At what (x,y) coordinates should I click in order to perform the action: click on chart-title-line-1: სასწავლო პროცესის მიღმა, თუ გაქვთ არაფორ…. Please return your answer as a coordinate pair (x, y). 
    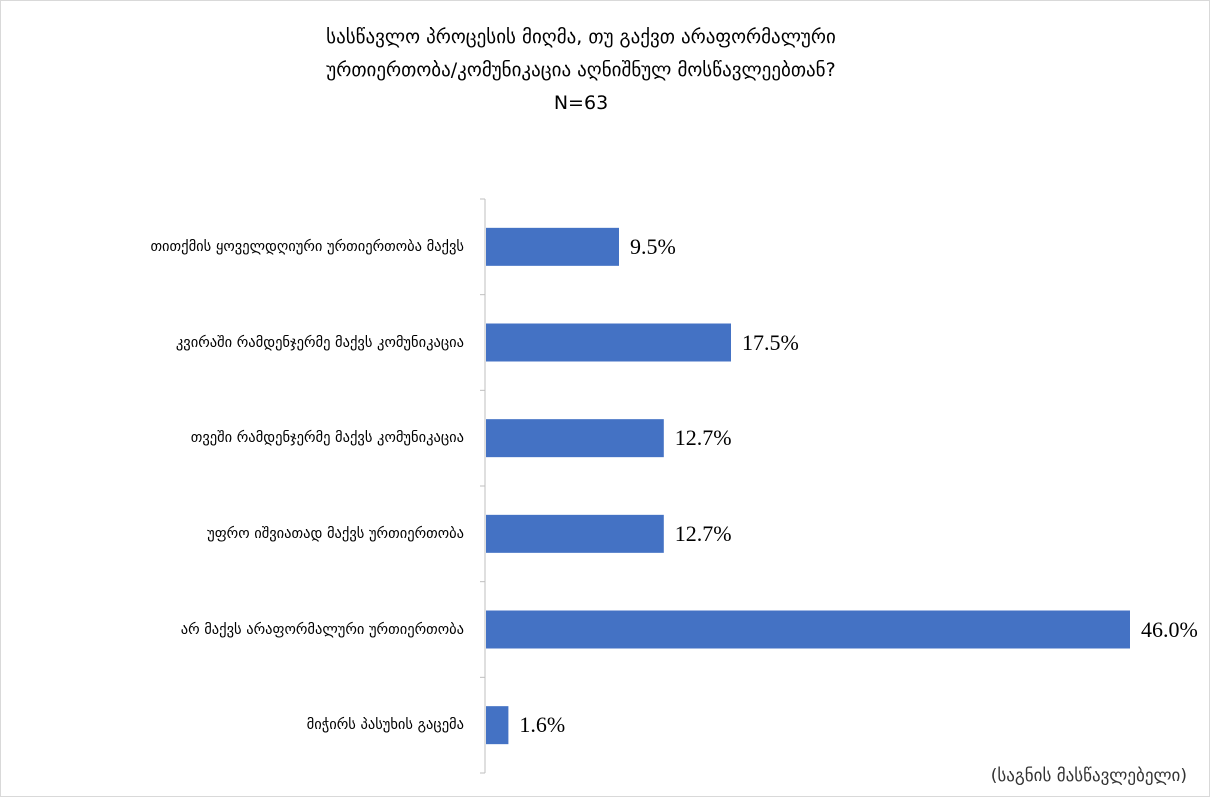
    Looking at the image, I should click on (581, 37).